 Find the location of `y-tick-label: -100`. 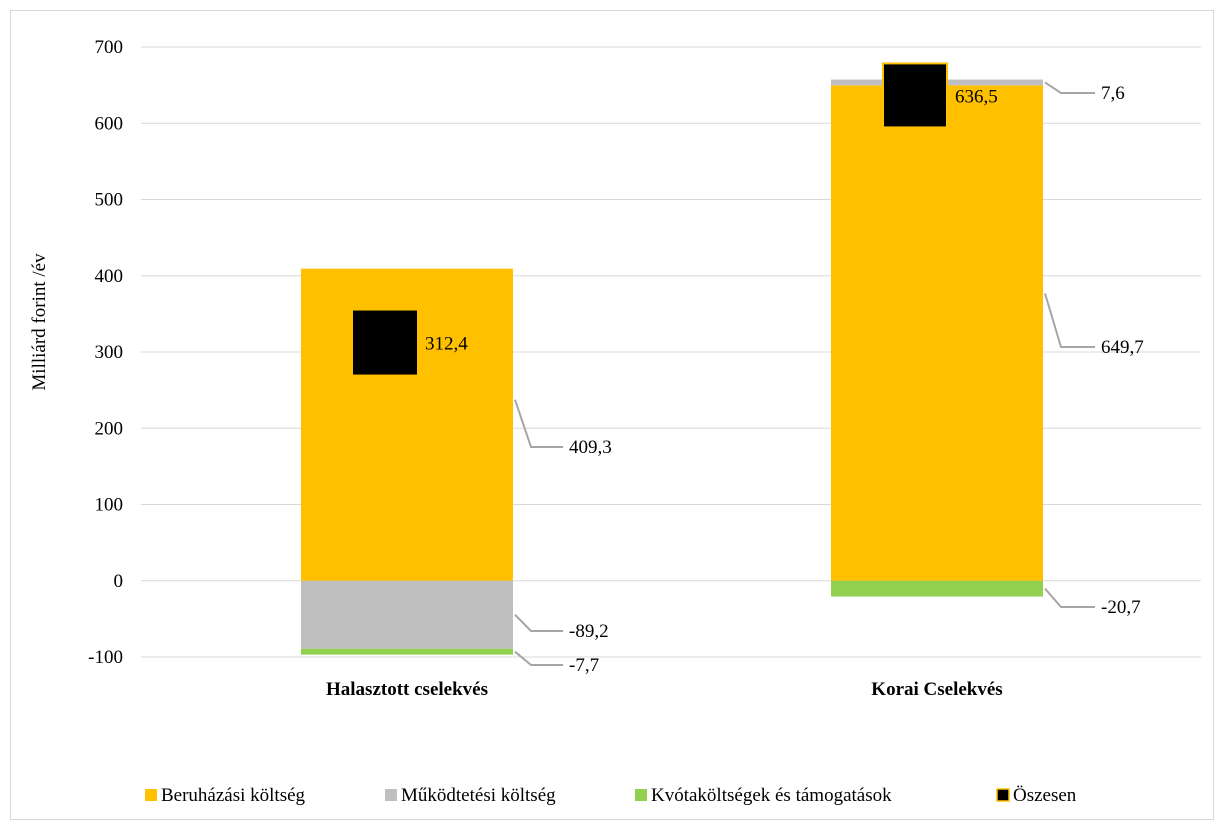

y-tick-label: -100 is located at coordinates (105, 657).